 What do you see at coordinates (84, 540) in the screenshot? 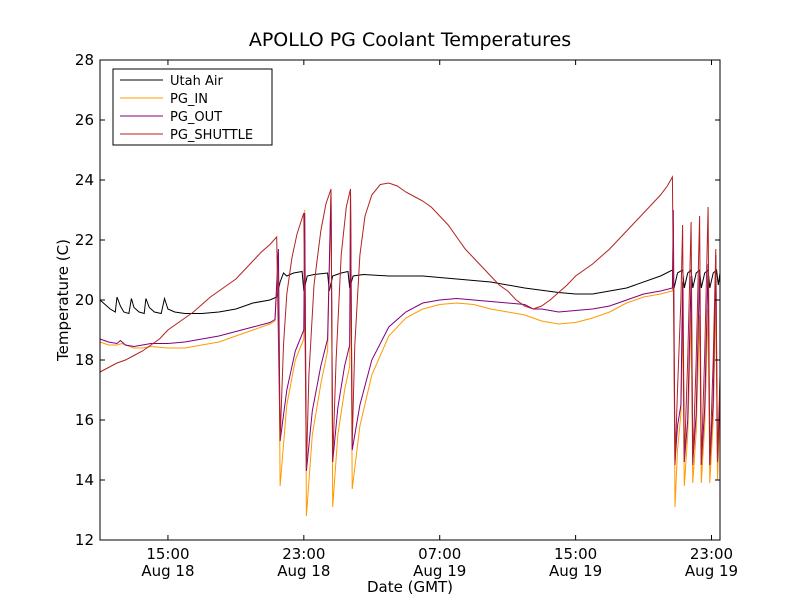
I see `y-tick-label: 12` at bounding box center [84, 540].